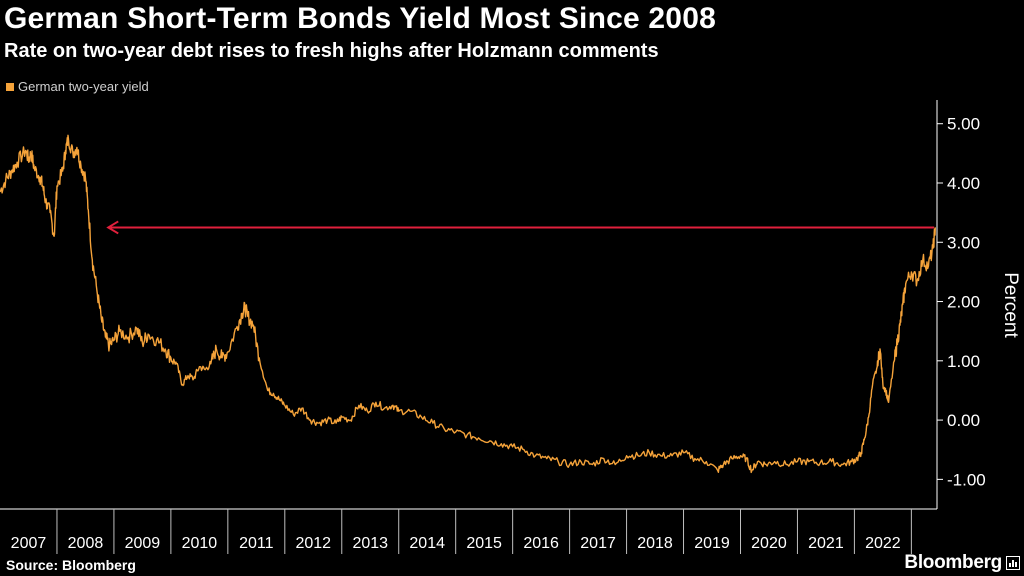 This screenshot has height=576, width=1024. I want to click on y-tick-label: 0.00, so click(963, 420).